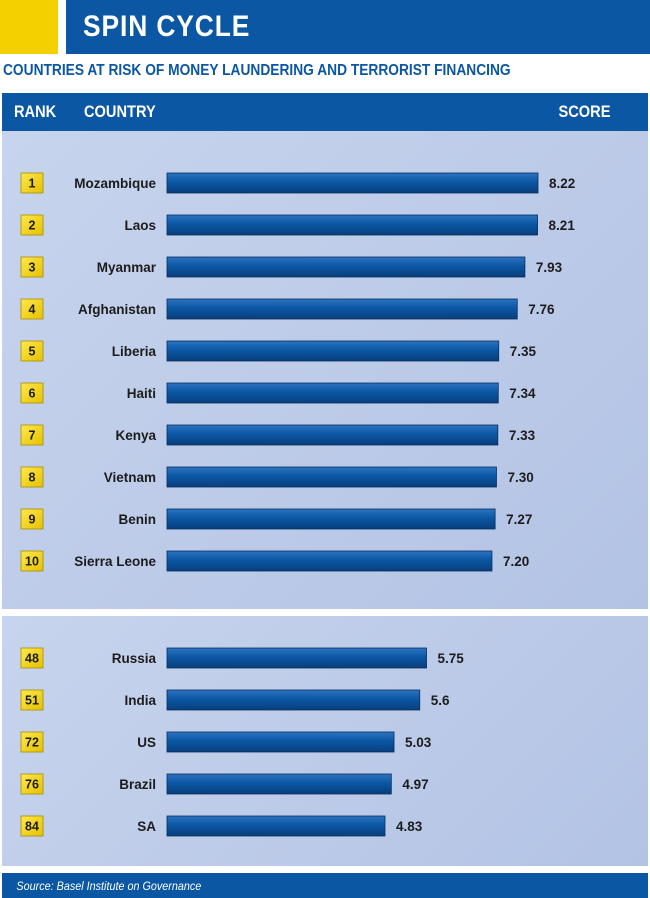  I want to click on value-label: 7.20, so click(516, 561).